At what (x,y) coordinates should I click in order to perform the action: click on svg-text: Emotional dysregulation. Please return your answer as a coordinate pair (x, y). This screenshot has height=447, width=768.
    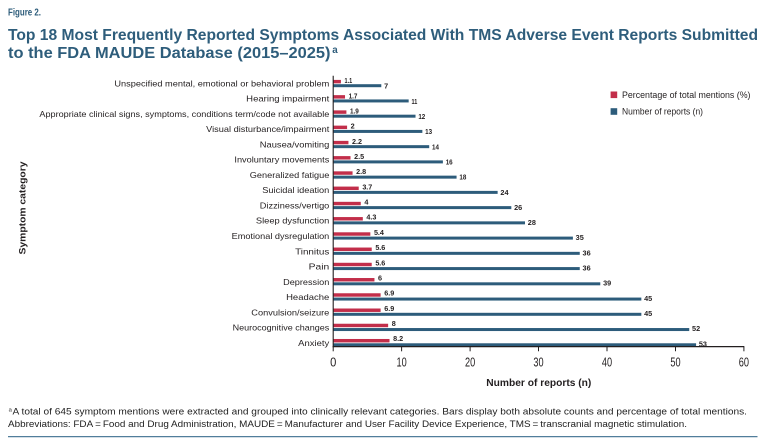
    Looking at the image, I should click on (281, 236).